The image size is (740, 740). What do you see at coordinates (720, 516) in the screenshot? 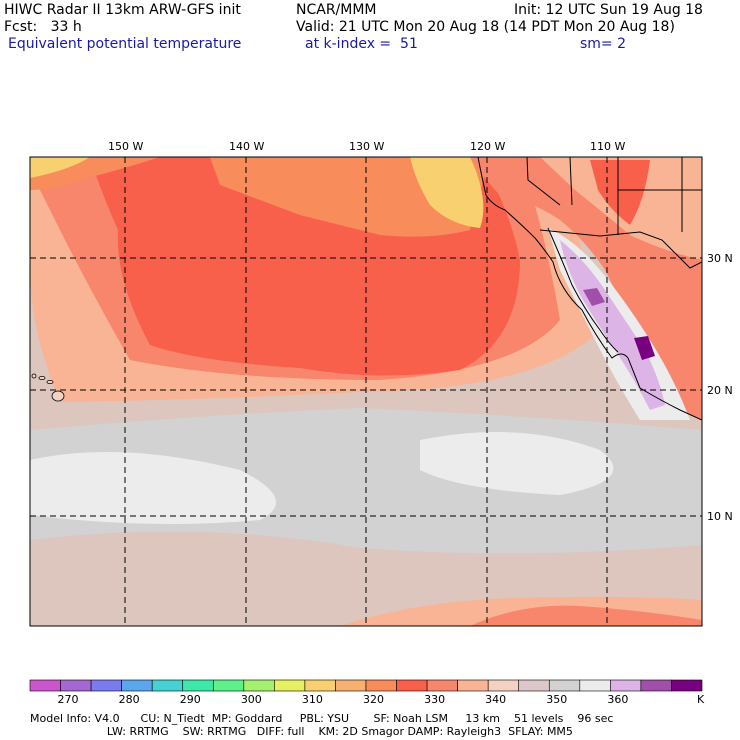
I see `lat-label-10n: 10 N` at bounding box center [720, 516].